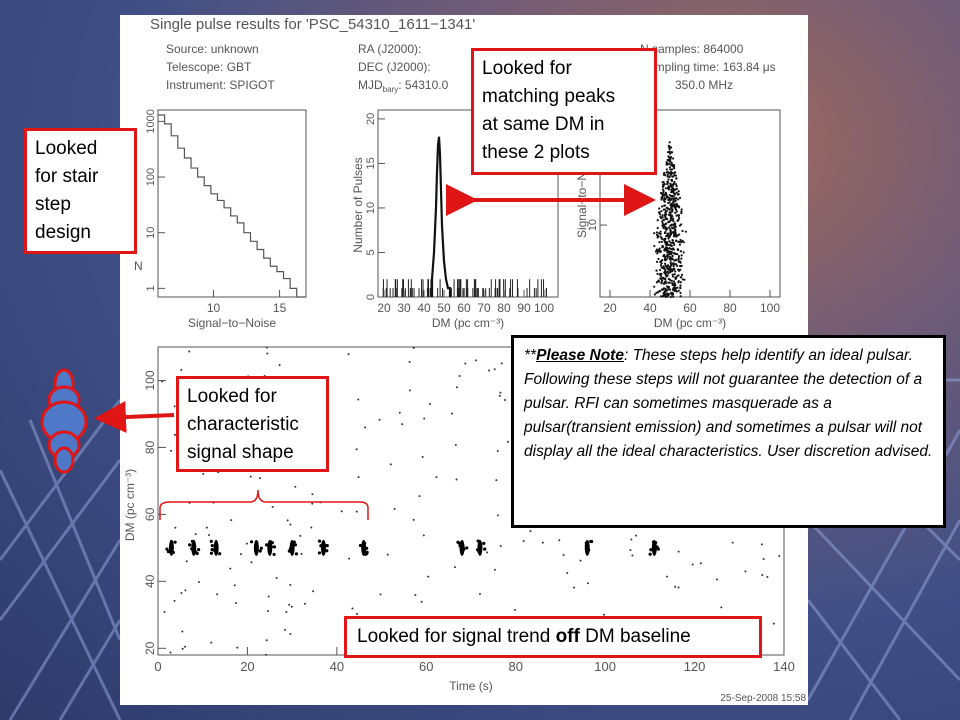  What do you see at coordinates (444, 308) in the screenshot?
I see `dm-xtick-label: 50` at bounding box center [444, 308].